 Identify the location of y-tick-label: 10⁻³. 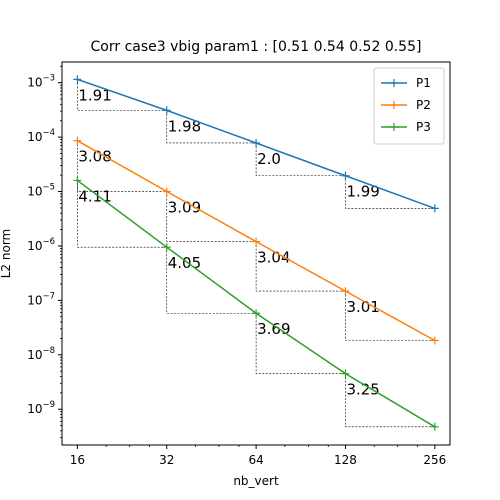
(41, 82).